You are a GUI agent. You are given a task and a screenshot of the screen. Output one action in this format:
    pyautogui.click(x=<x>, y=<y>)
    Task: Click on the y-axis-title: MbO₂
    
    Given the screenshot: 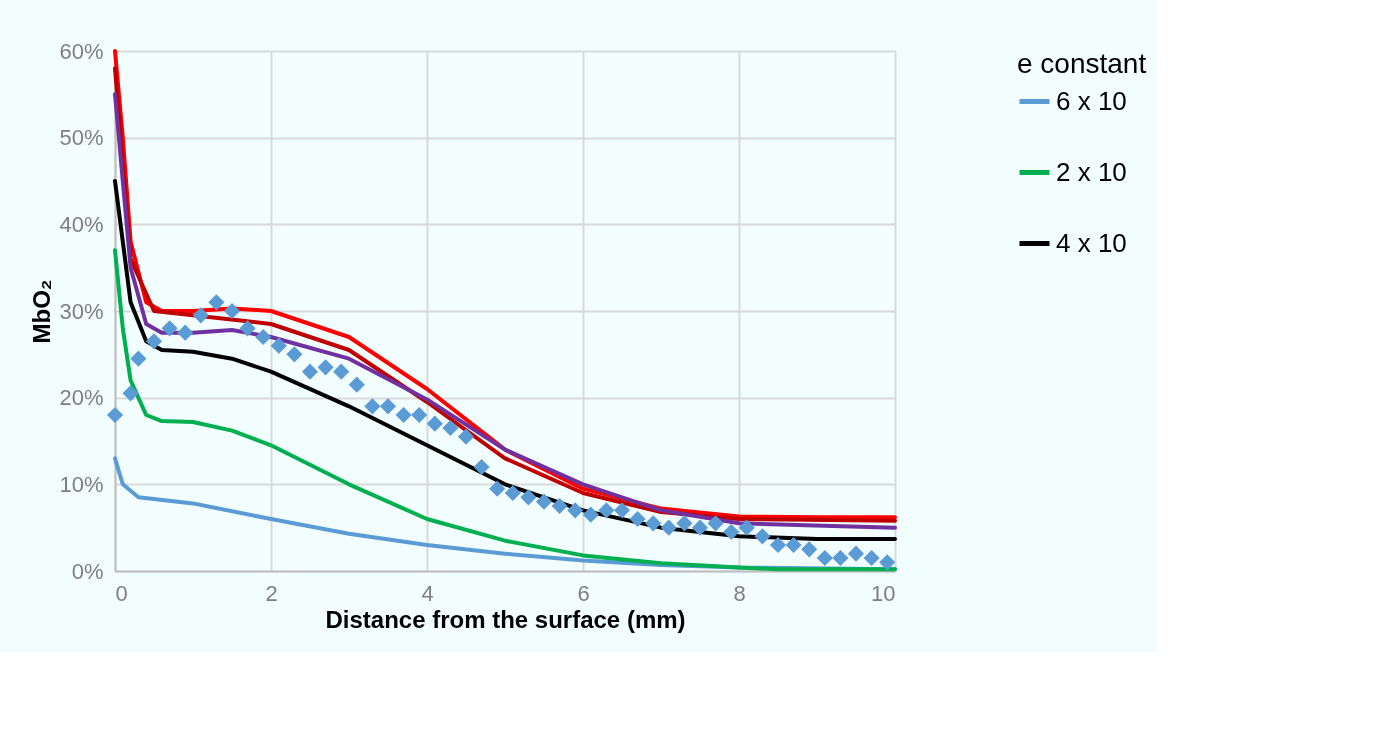 What is the action you would take?
    pyautogui.click(x=42, y=311)
    